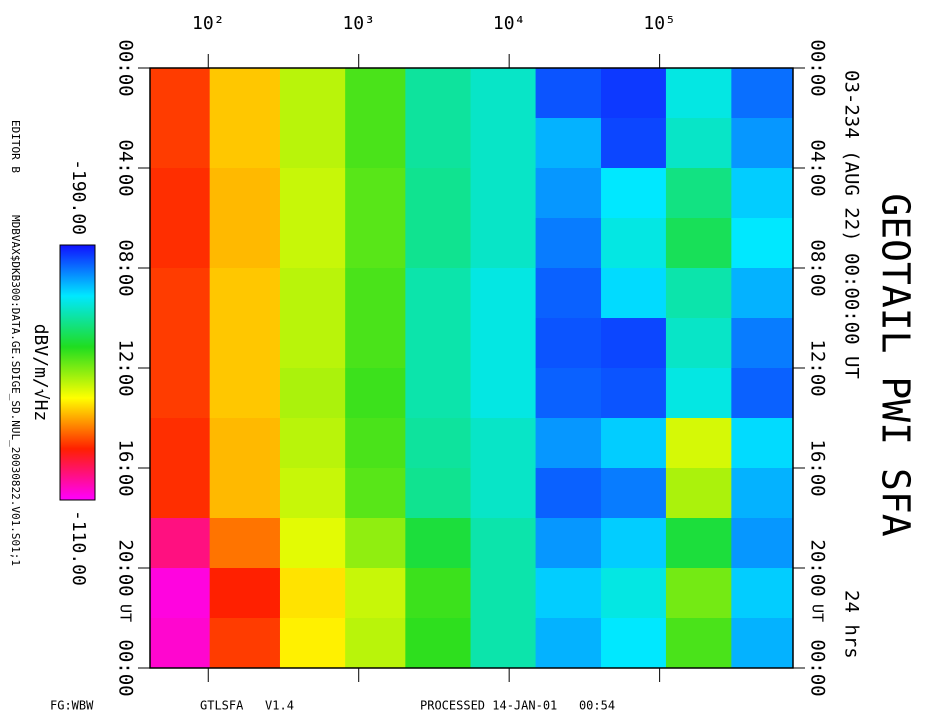 The image size is (945, 720). Describe the element at coordinates (247, 706) in the screenshot. I see `footer-text: GTLSFA V1.4` at that location.